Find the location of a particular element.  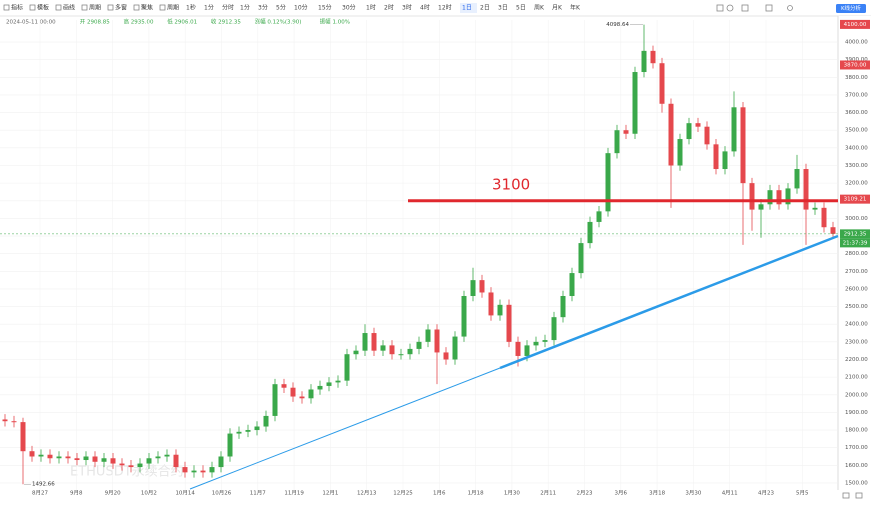

x-tick-label: 3月6 is located at coordinates (621, 493).